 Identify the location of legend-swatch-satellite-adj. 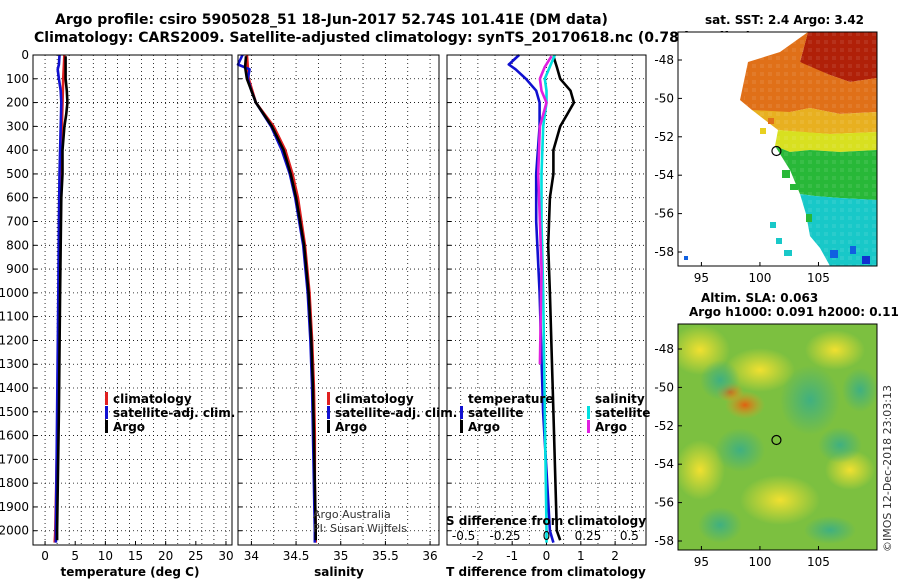
(328, 412).